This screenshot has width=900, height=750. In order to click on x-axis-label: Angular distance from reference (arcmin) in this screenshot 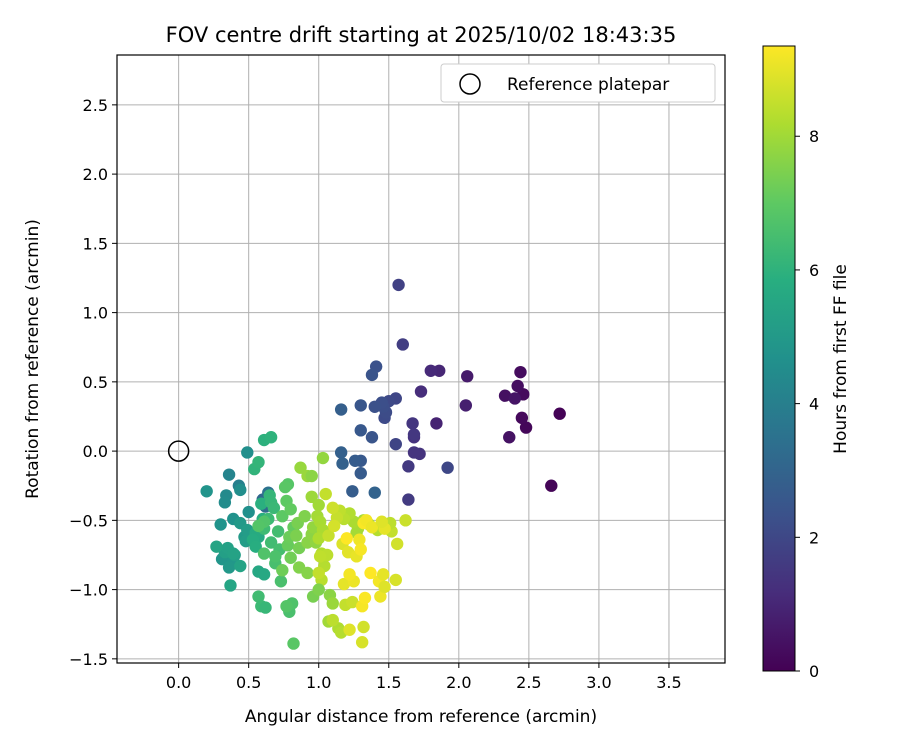, I will do `click(421, 717)`.